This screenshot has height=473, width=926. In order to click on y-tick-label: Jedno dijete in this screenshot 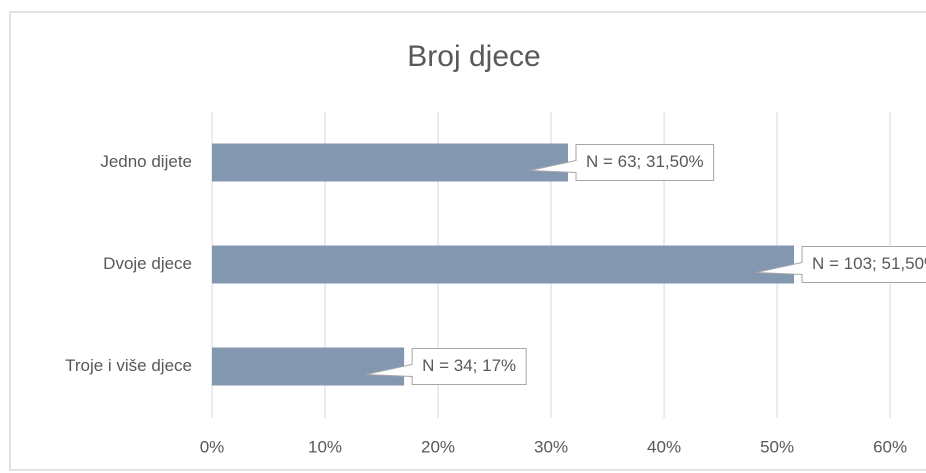, I will do `click(146, 161)`.